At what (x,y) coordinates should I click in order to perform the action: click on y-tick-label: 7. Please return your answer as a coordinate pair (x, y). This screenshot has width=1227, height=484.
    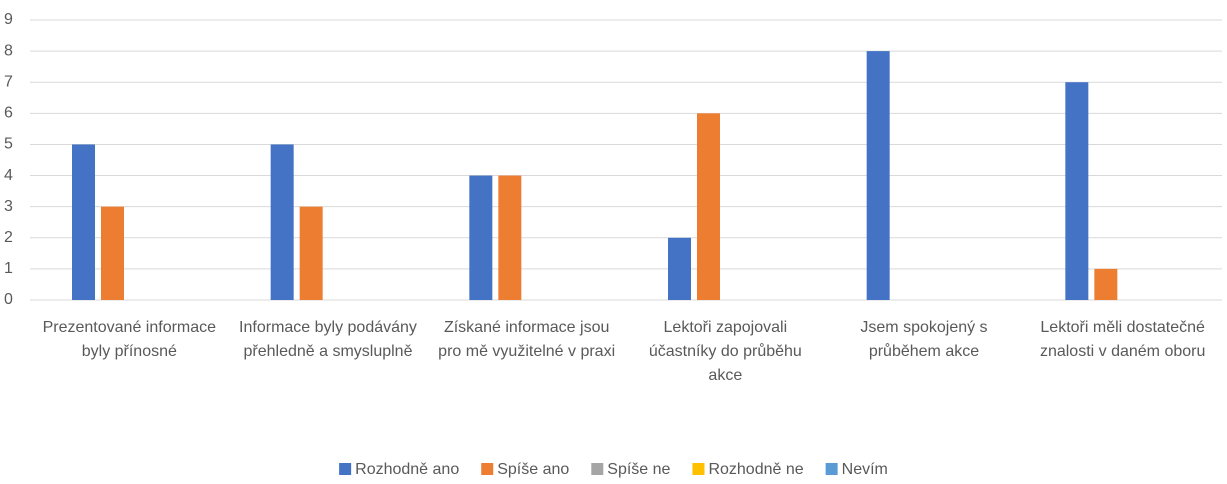
    Looking at the image, I should click on (8, 81).